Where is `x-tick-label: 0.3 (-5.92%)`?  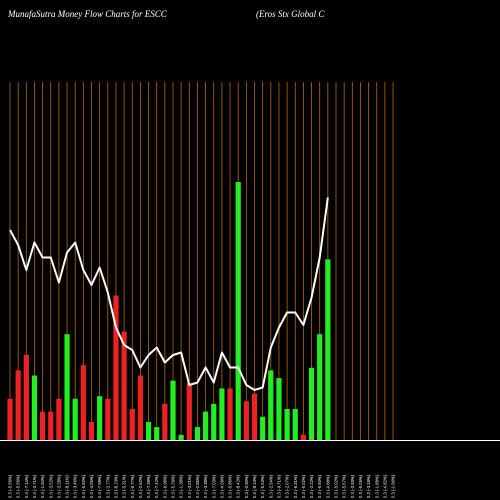 x-tick-label: 0.3 (-5.92%) is located at coordinates (83, 486).